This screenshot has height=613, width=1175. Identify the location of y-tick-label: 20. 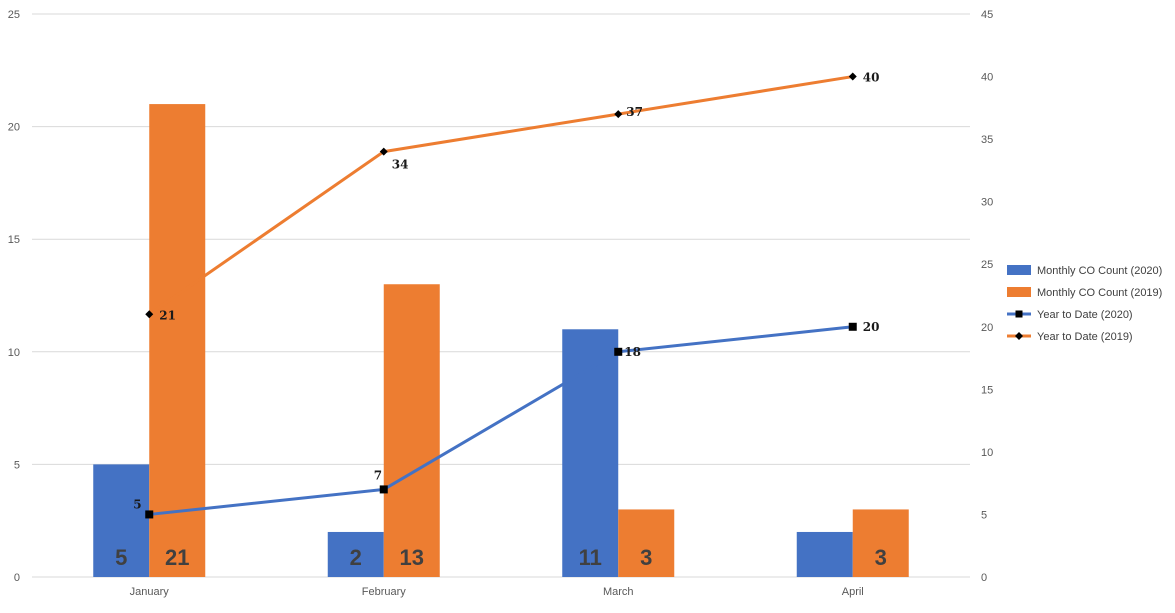
(14, 128).